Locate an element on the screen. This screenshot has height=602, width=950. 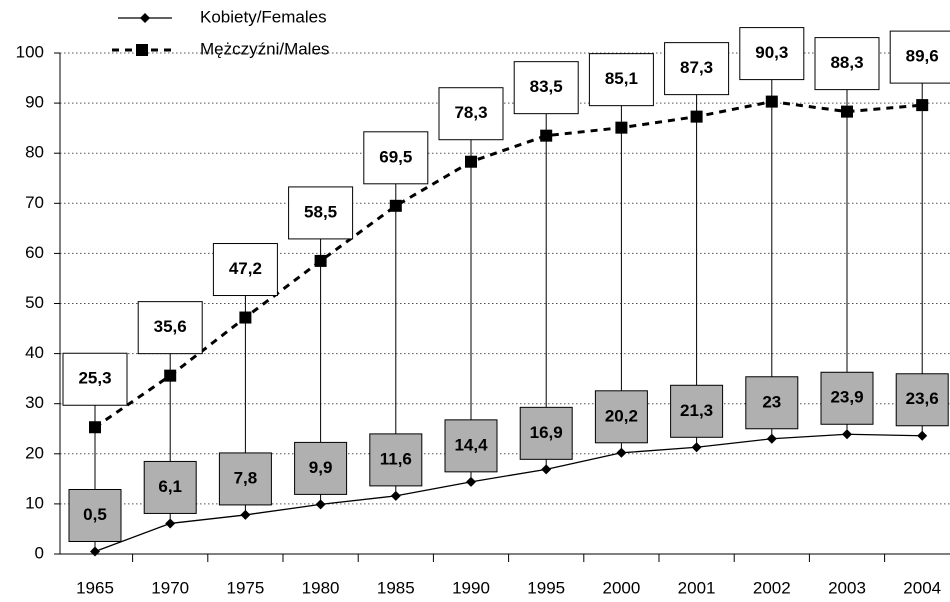
x-tick-label: 2001 is located at coordinates (697, 587).